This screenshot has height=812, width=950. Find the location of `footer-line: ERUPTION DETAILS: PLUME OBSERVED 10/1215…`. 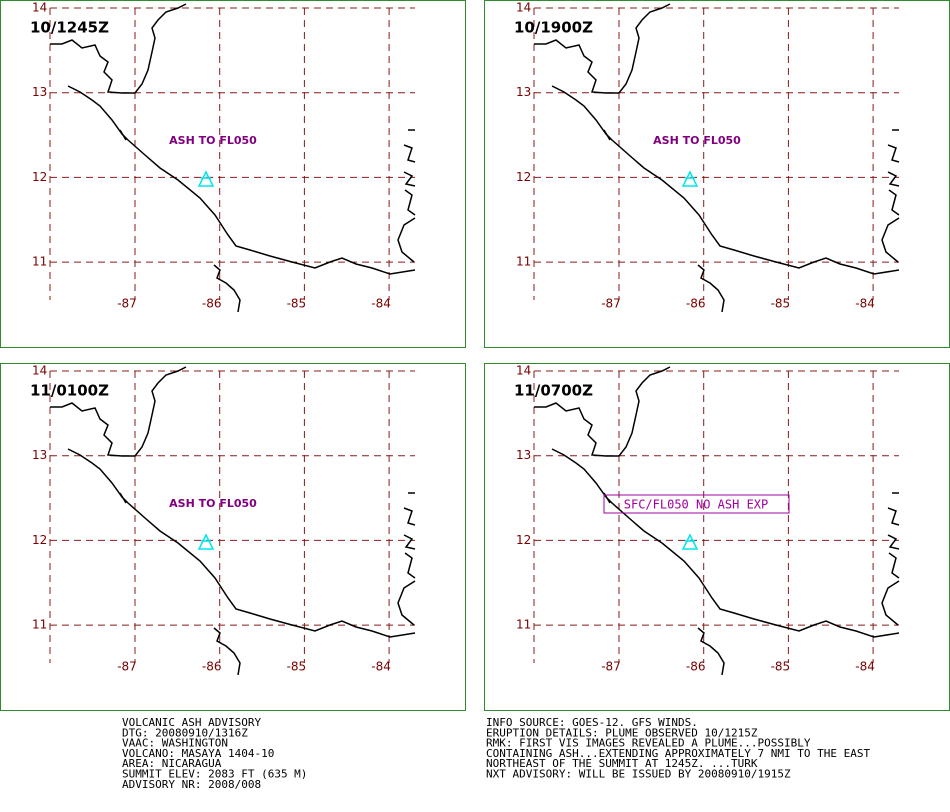

footer-line: ERUPTION DETAILS: PLUME OBSERVED 10/1215… is located at coordinates (622, 732).